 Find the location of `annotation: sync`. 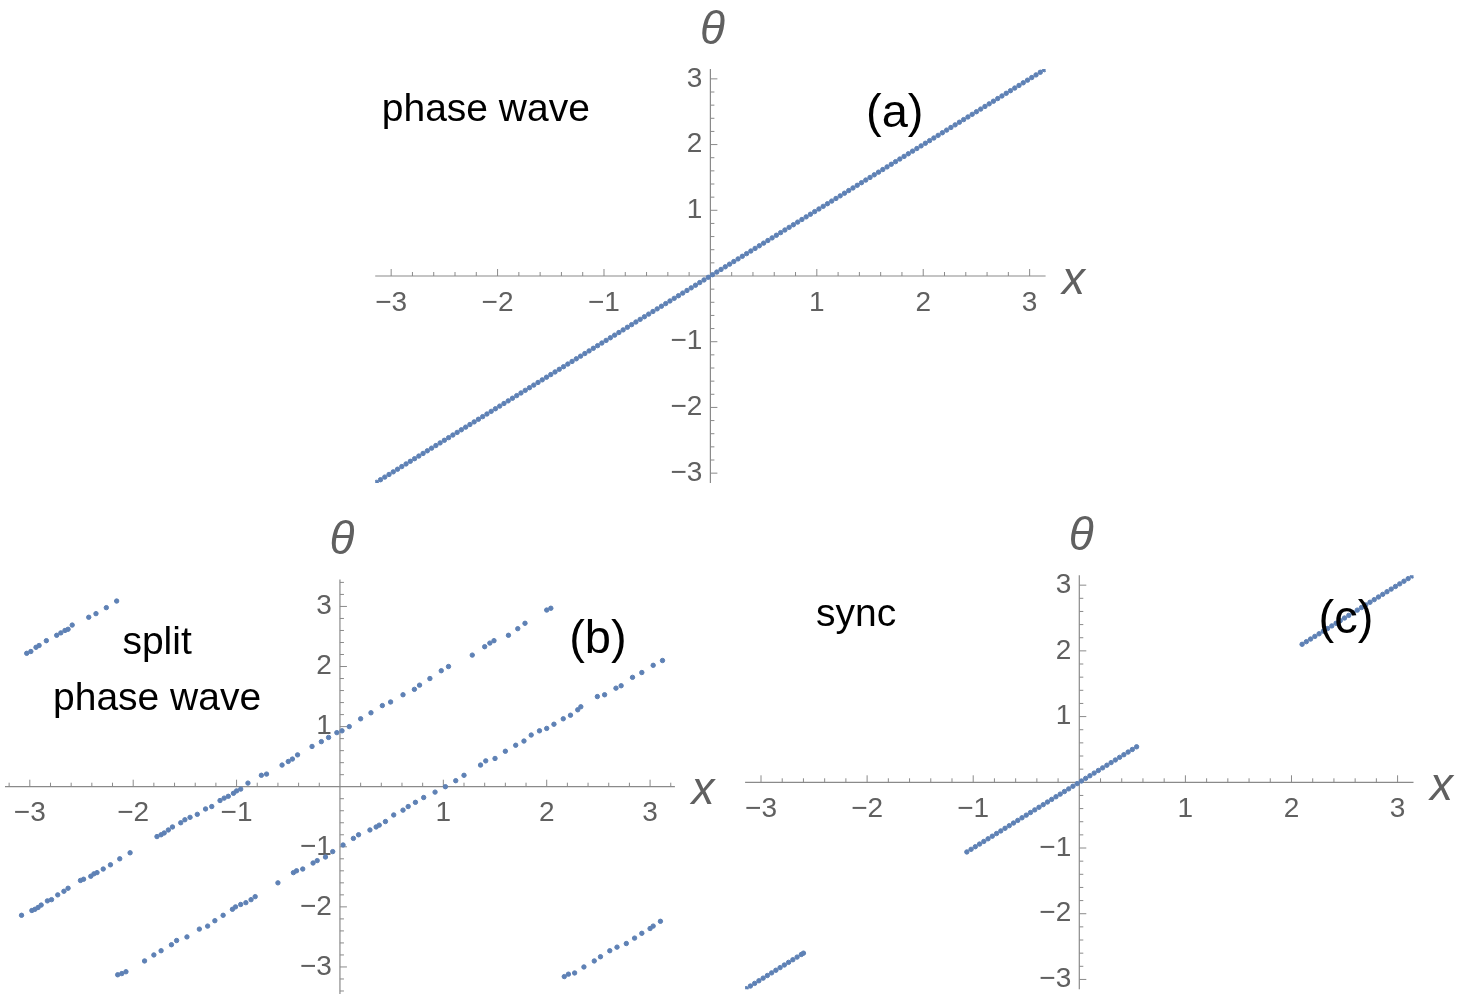

annotation: sync is located at coordinates (856, 613).